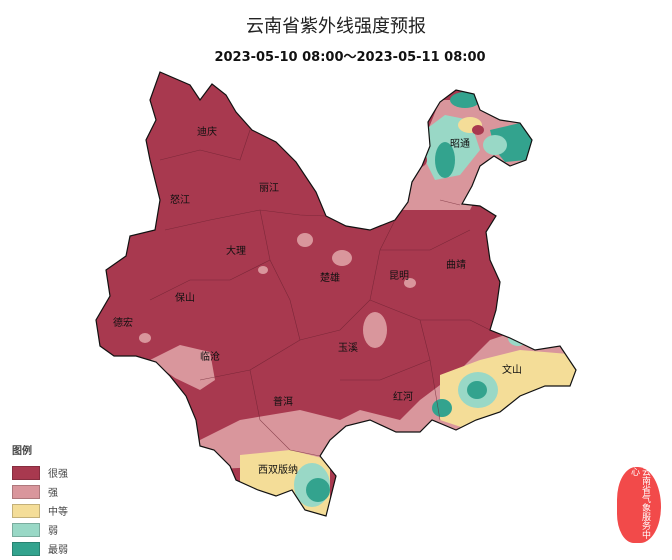 The image size is (672, 560). Describe the element at coordinates (403, 396) in the screenshot. I see `city-label: 红河` at that location.